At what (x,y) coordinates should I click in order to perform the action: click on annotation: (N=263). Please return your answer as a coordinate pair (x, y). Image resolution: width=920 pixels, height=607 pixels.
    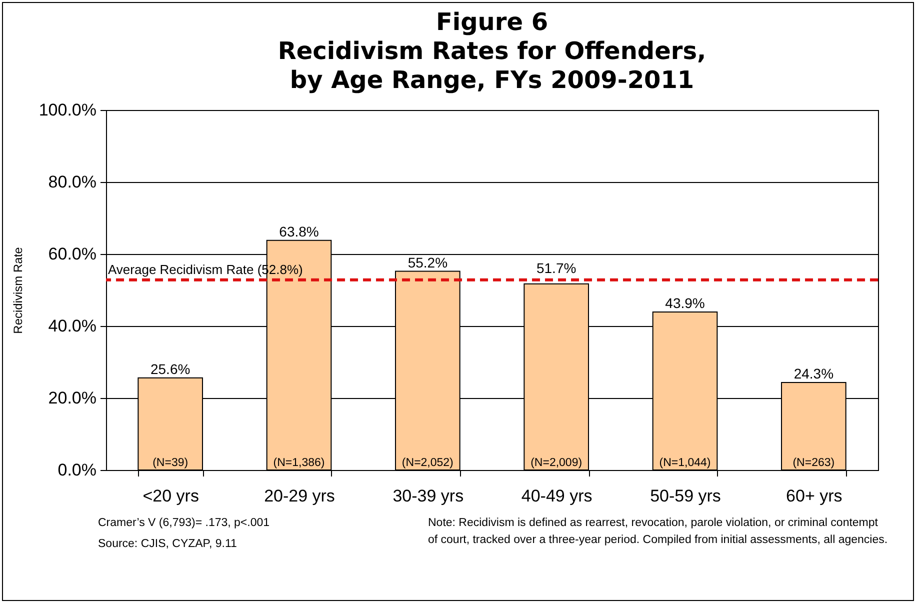
    Looking at the image, I should click on (813, 463).